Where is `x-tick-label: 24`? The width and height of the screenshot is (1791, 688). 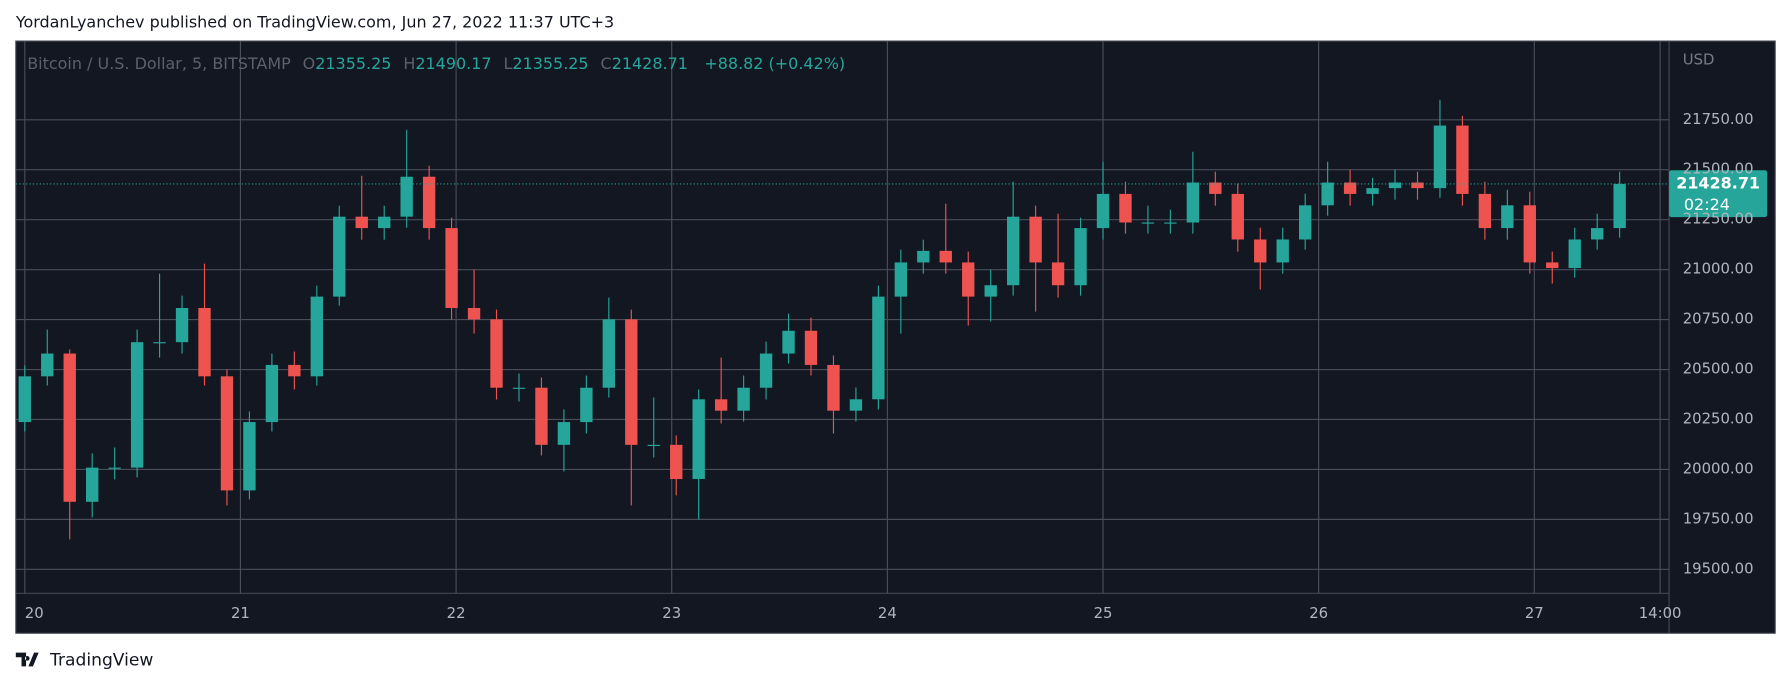
x-tick-label: 24 is located at coordinates (887, 613).